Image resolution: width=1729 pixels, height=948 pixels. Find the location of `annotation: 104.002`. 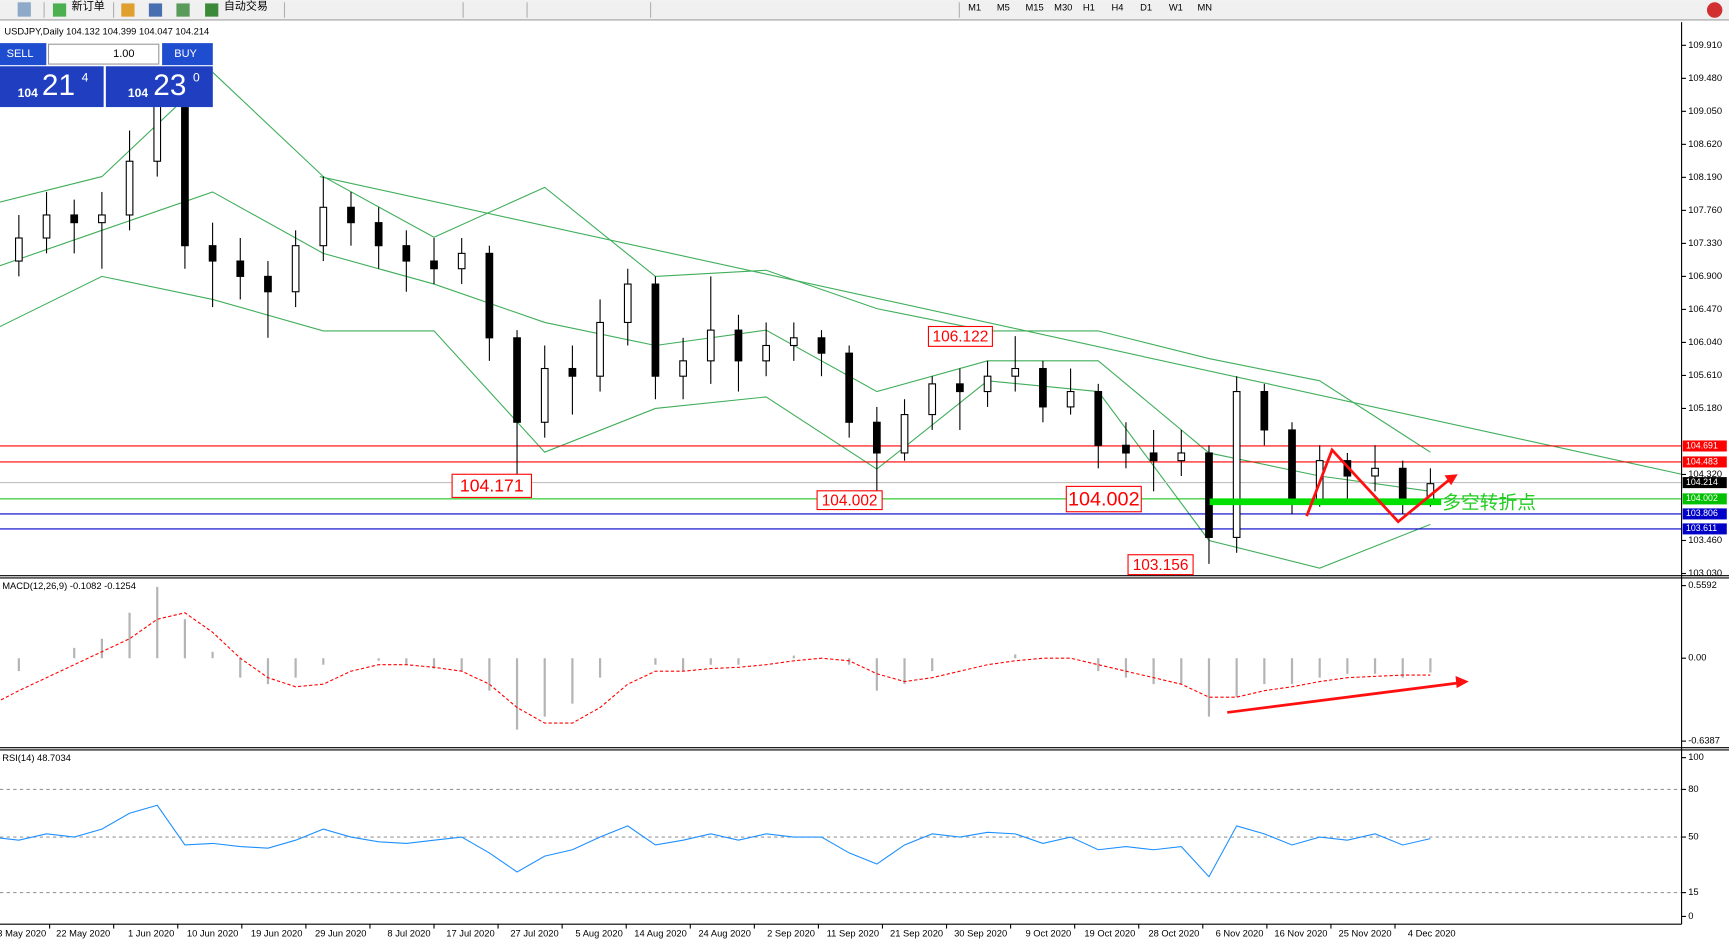

annotation: 104.002 is located at coordinates (850, 500).